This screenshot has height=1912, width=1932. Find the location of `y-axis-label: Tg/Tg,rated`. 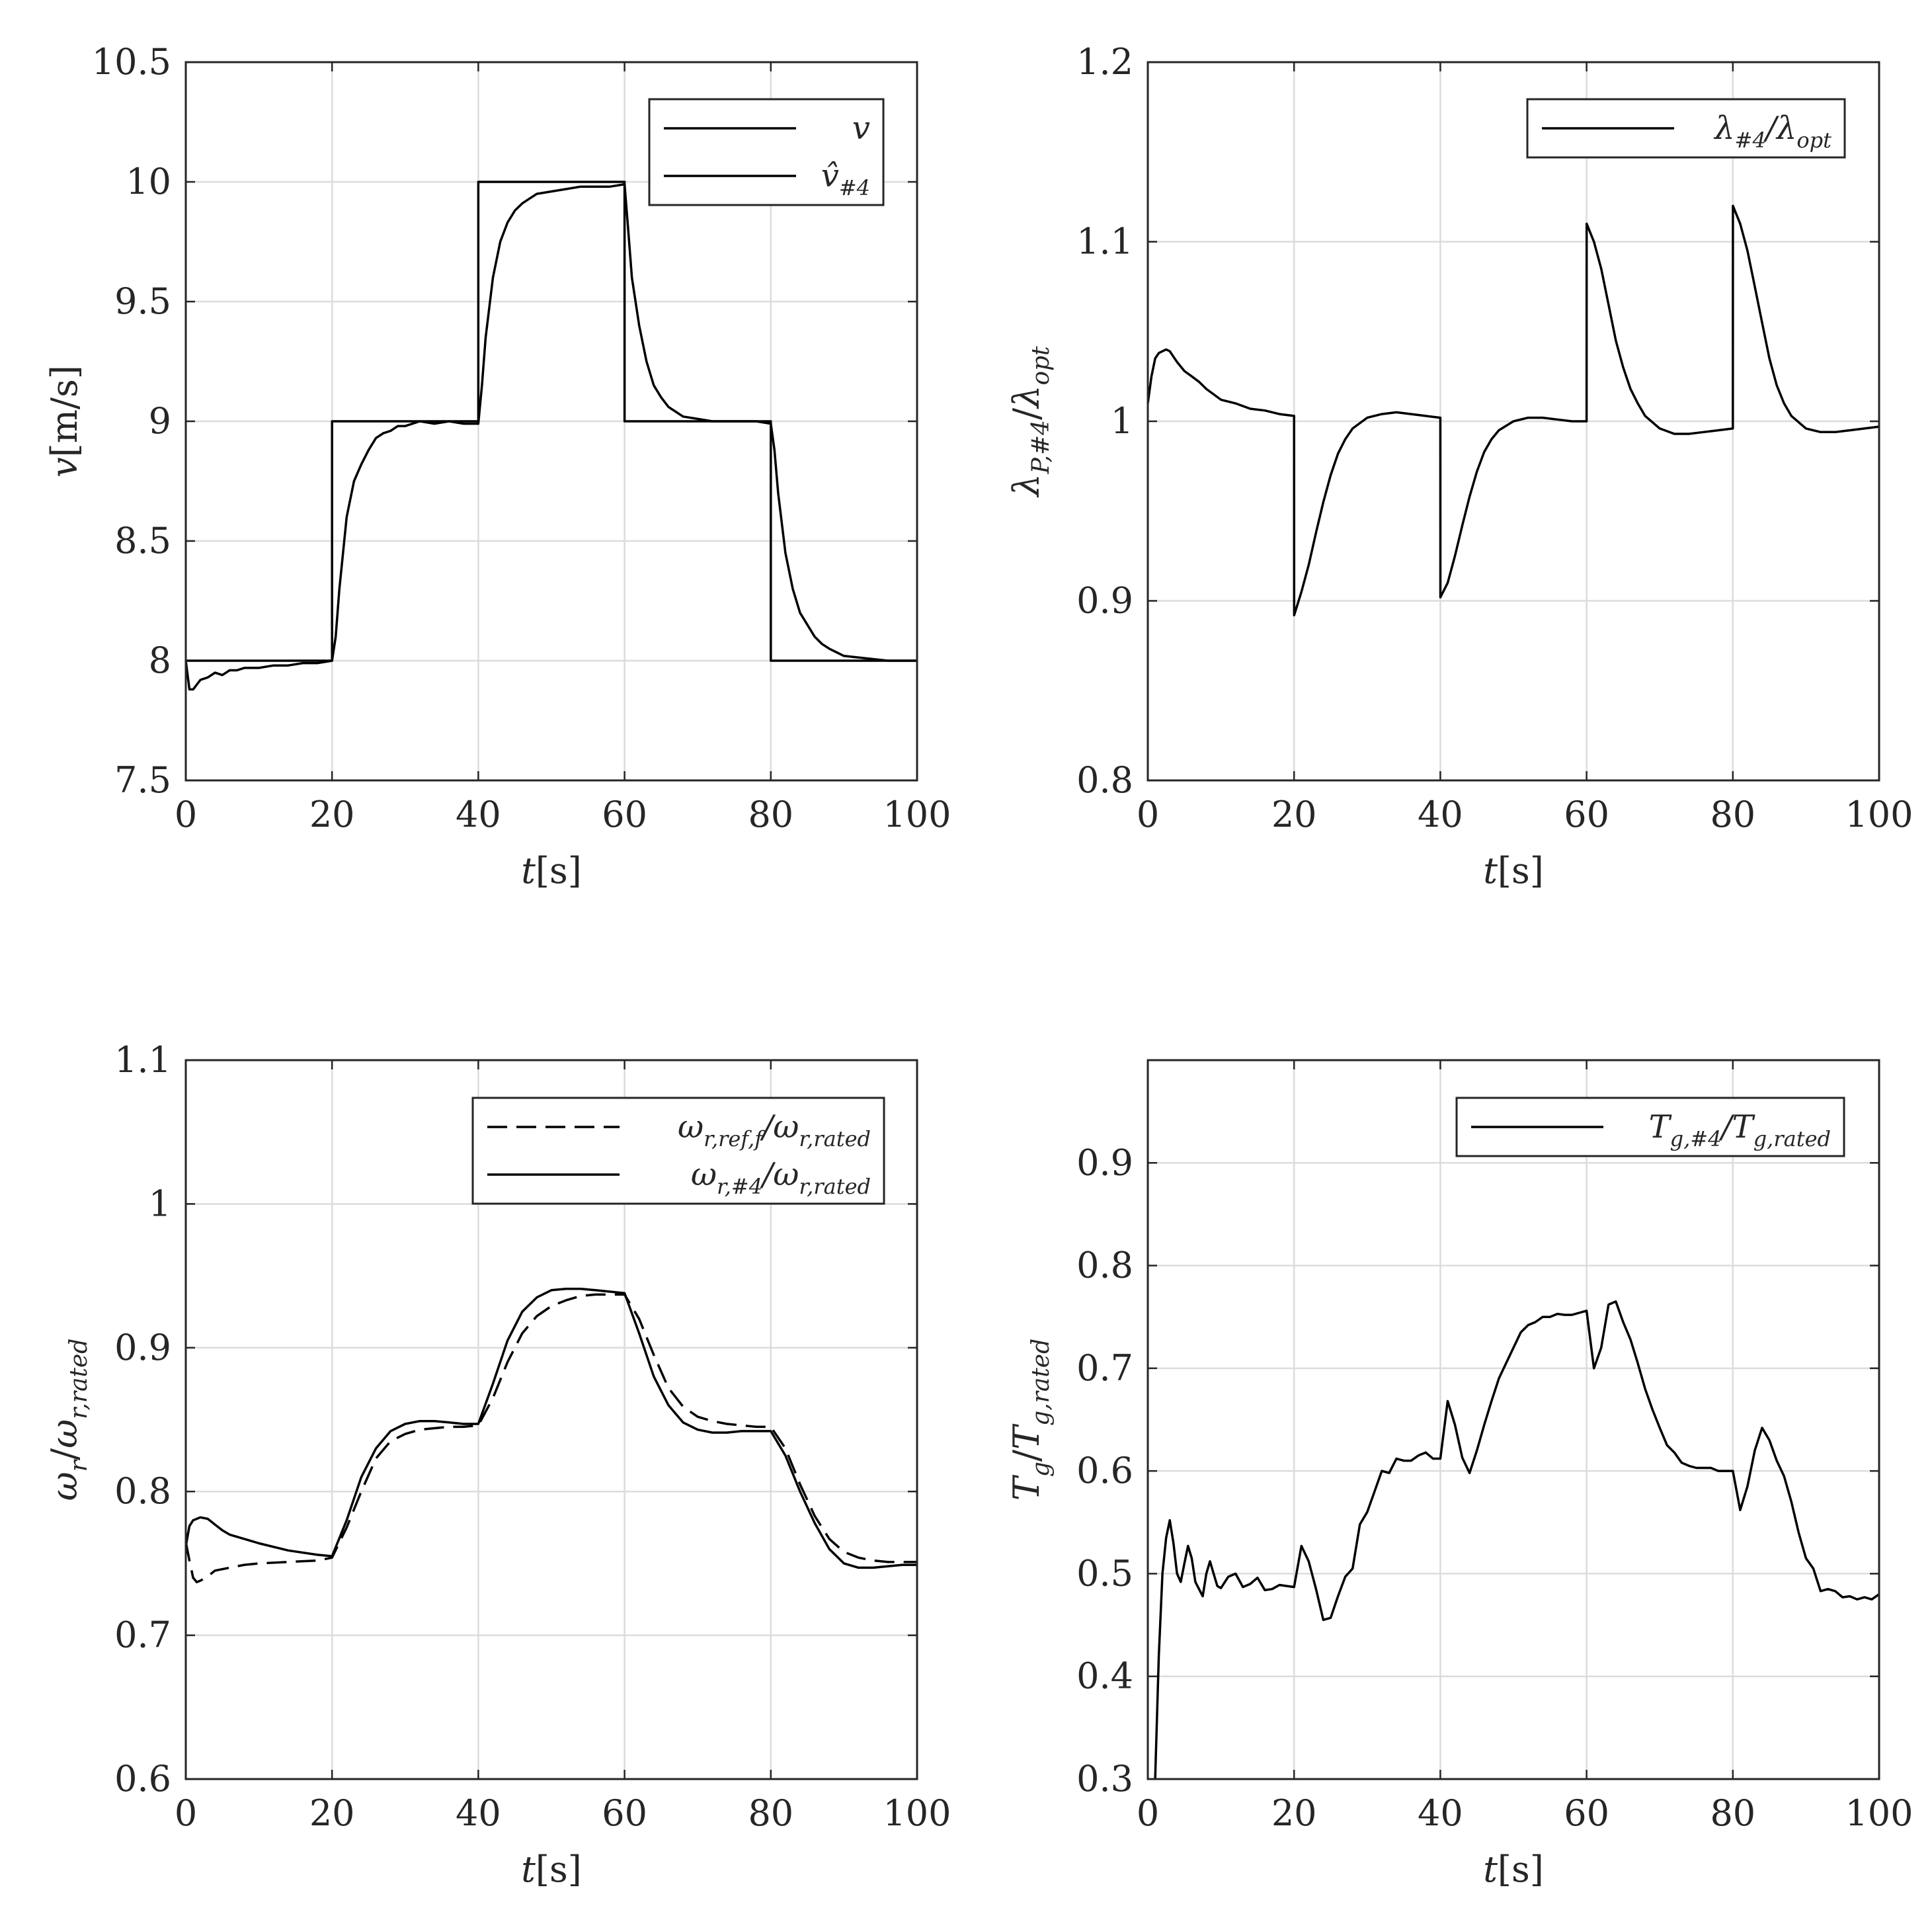

y-axis-label: Tg/Tg,rated is located at coordinates (1030, 1420).